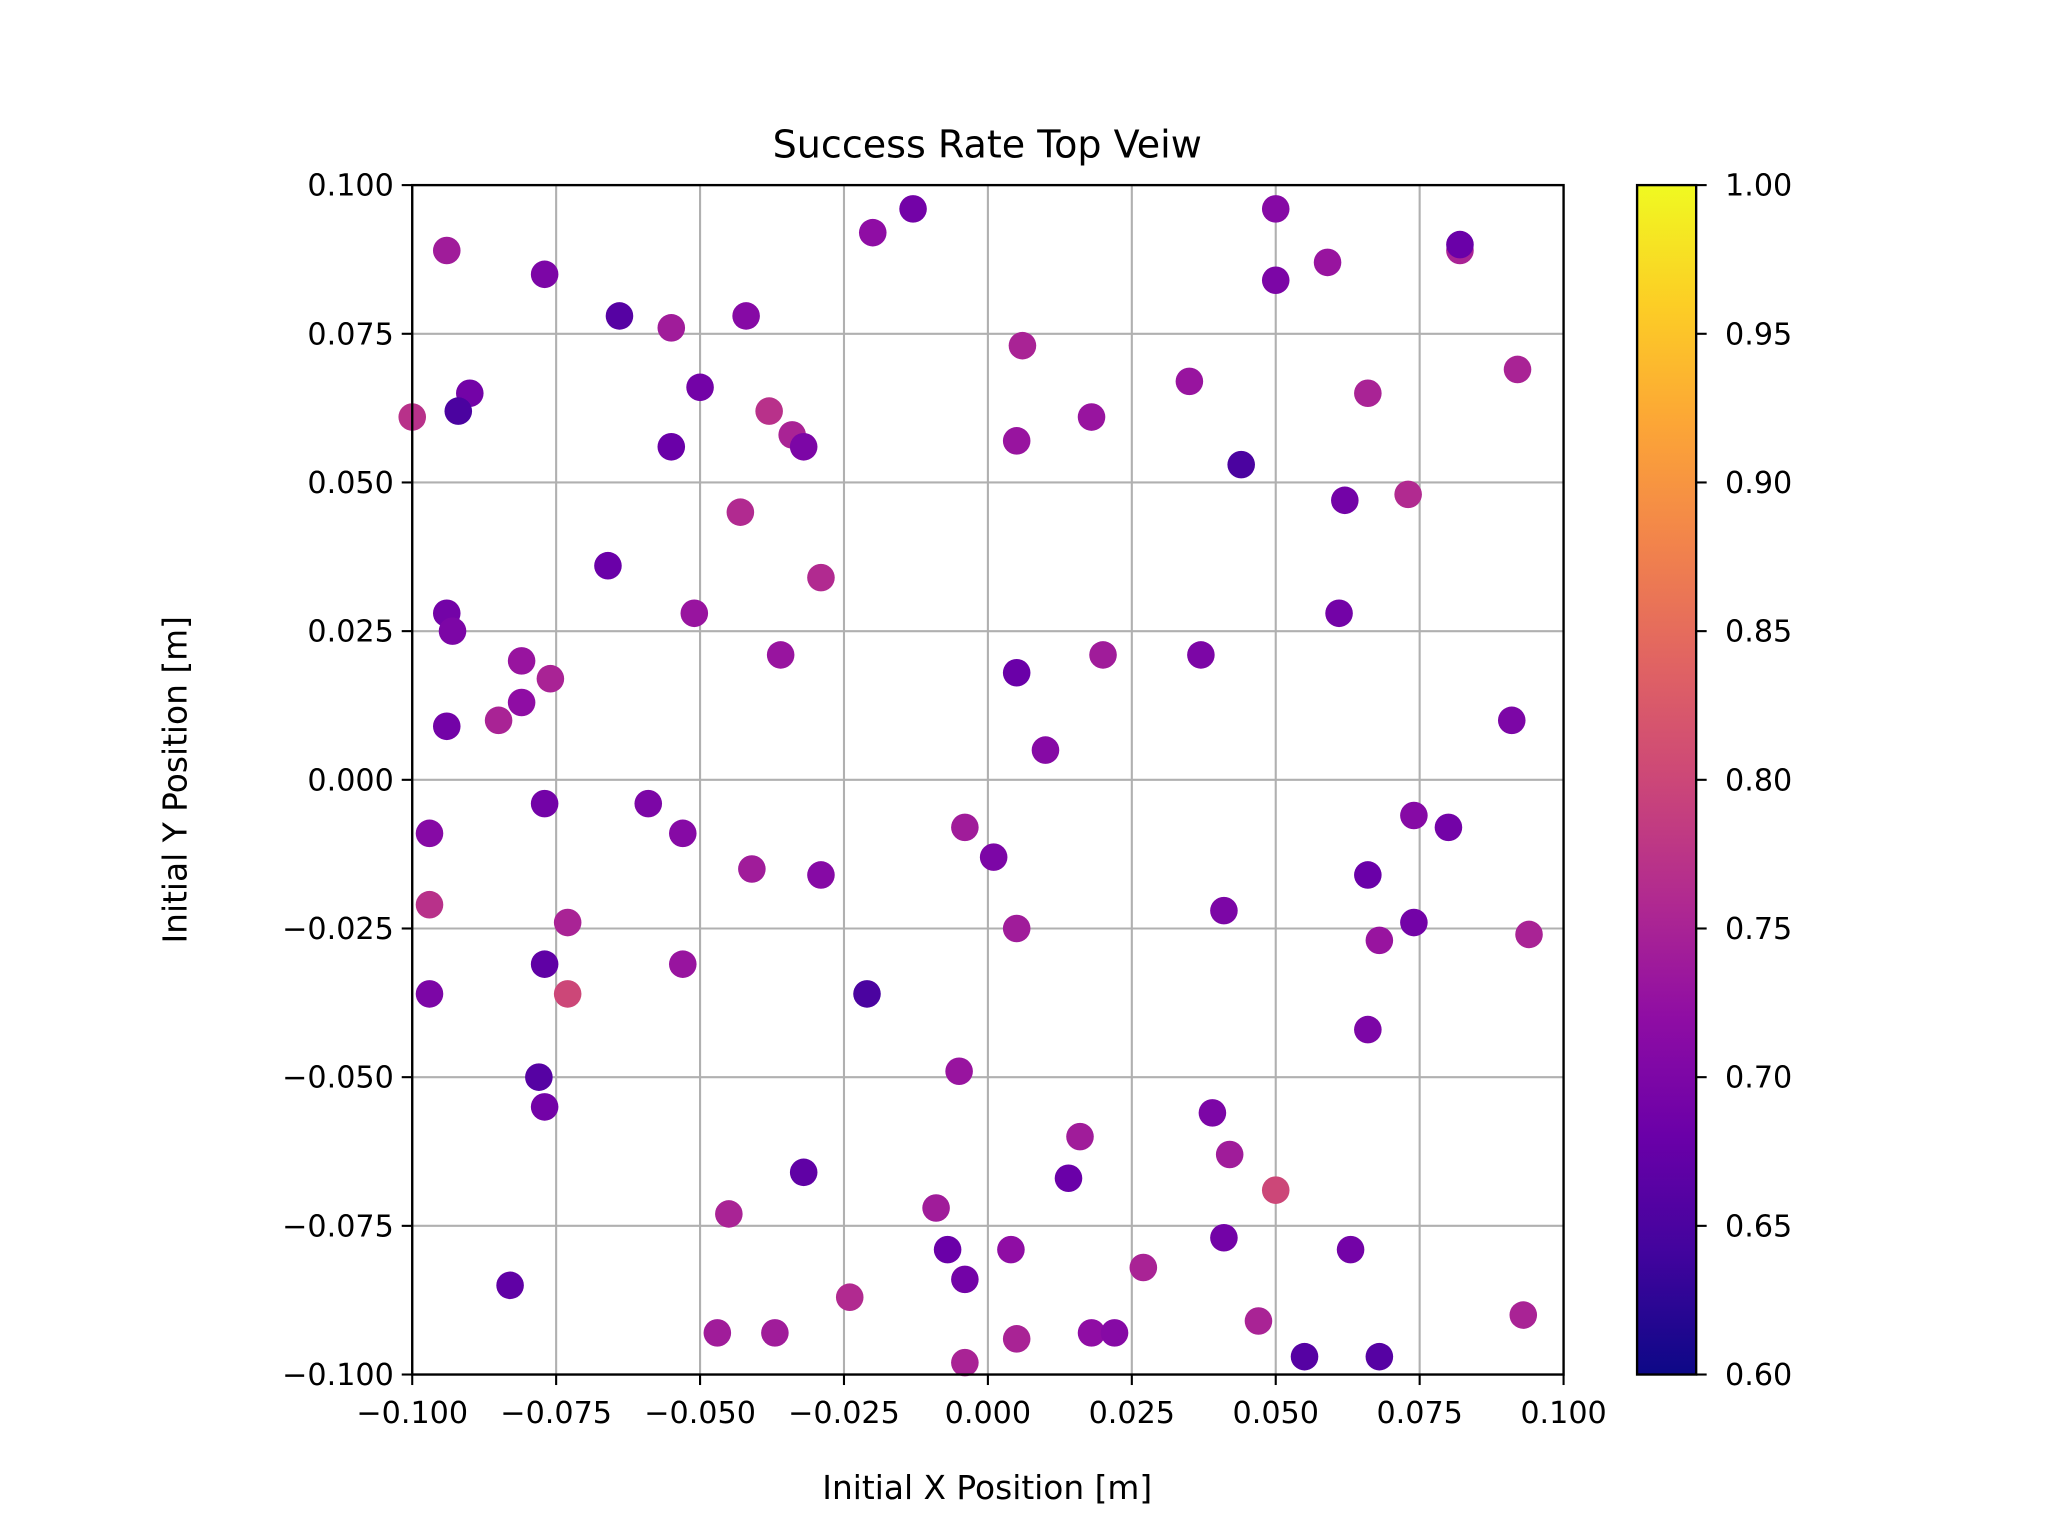 This screenshot has width=2048, height=1536. What do you see at coordinates (1758, 334) in the screenshot?
I see `colorbar-tick-label: 0.95` at bounding box center [1758, 334].